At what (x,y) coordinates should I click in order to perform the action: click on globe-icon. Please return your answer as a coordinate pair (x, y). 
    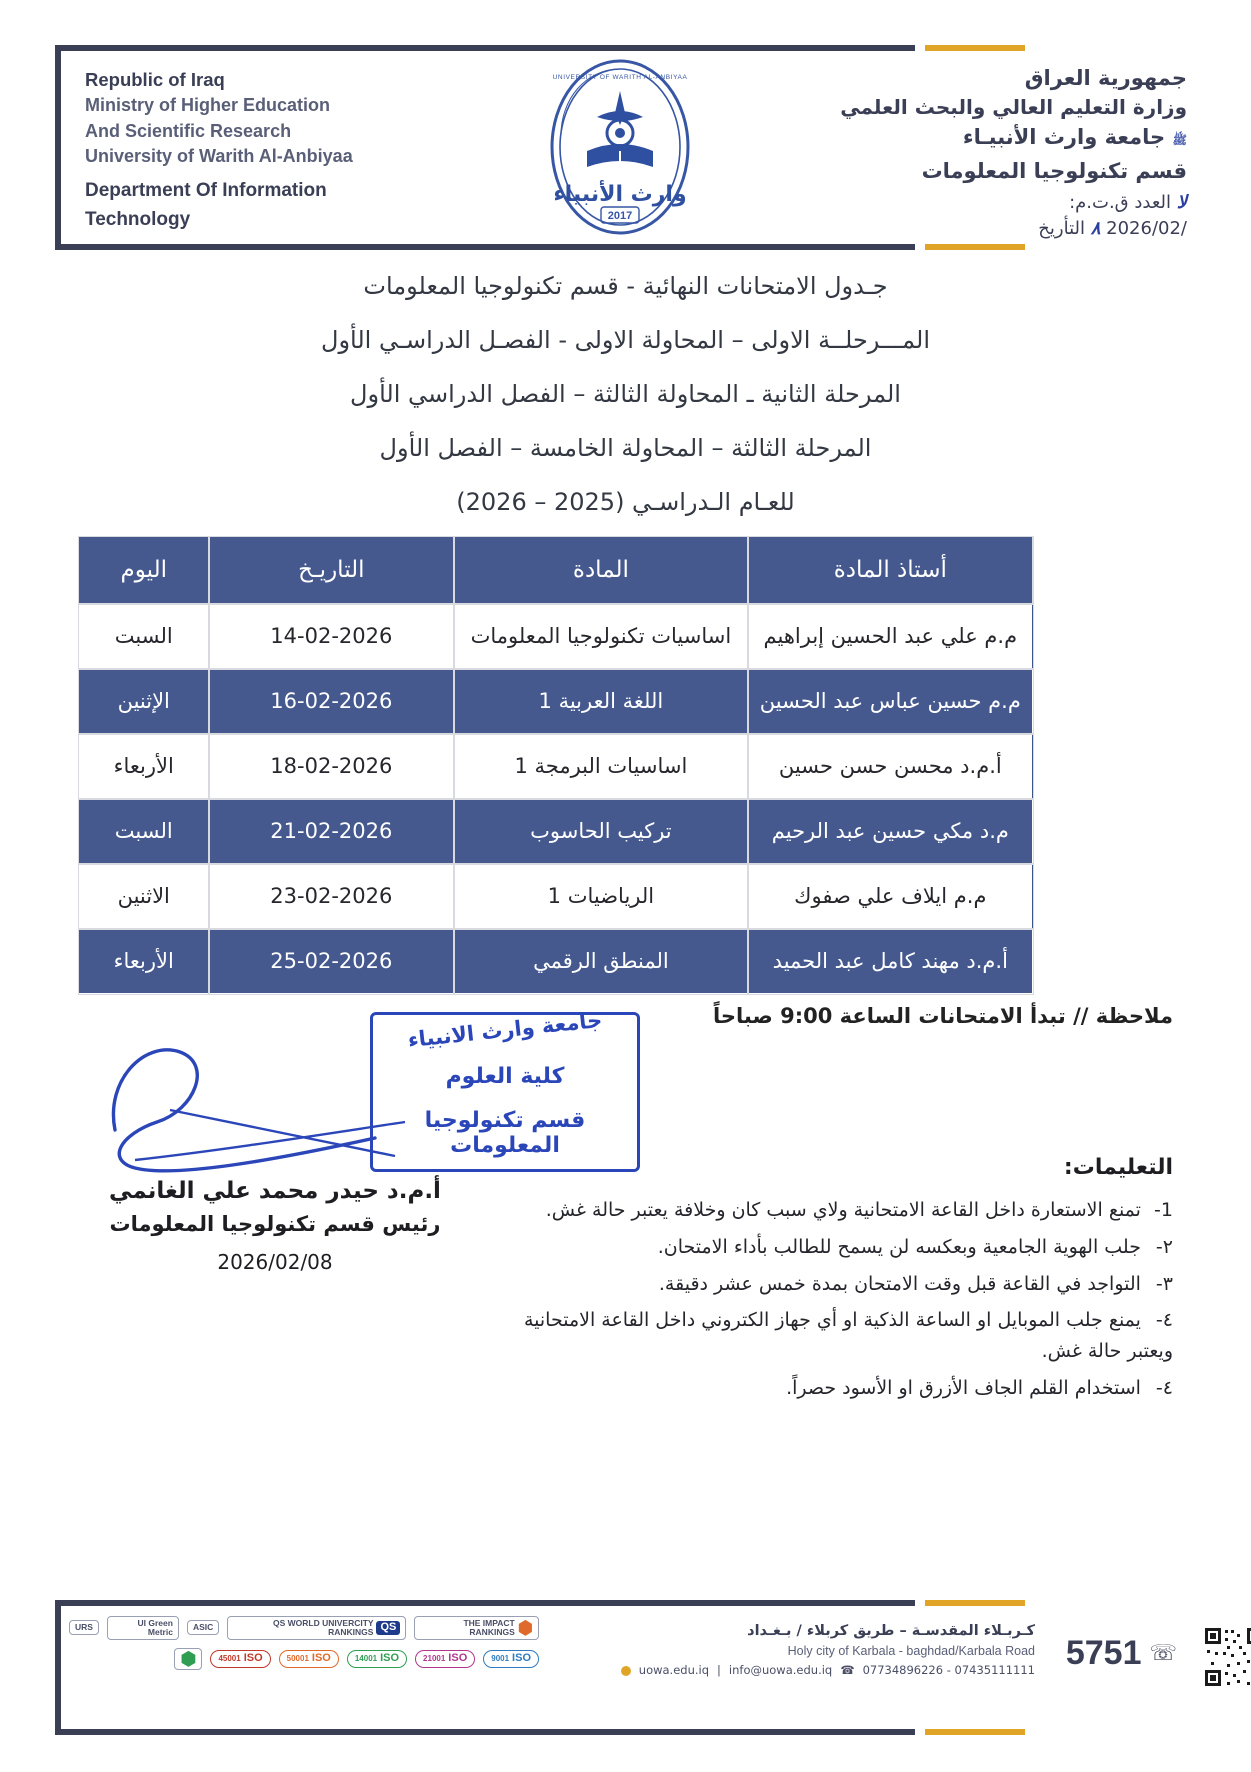
    Looking at the image, I should click on (625, 1670).